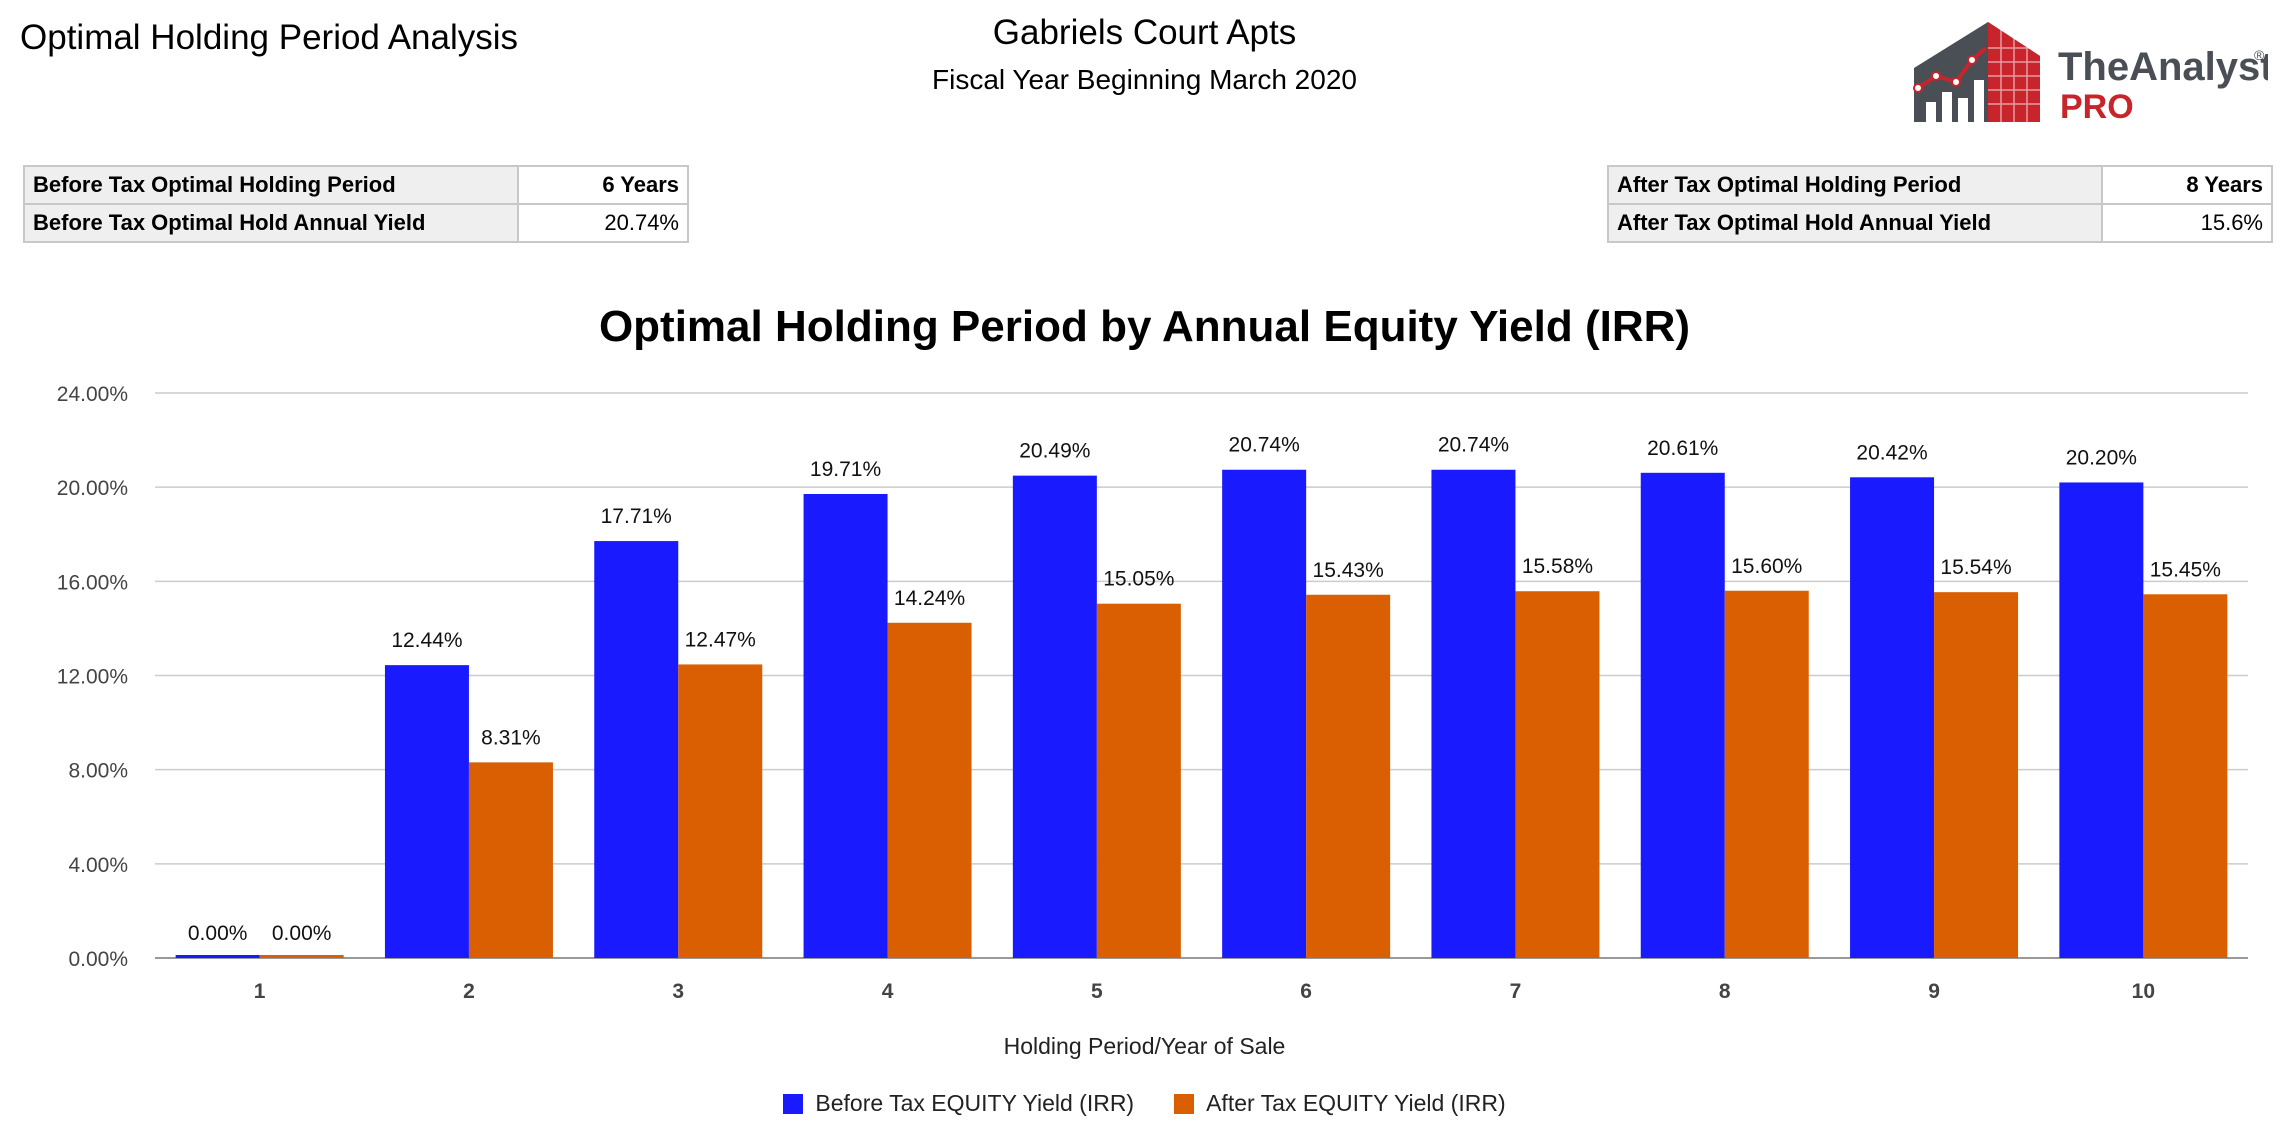  I want to click on x-tick-label: 7, so click(1516, 991).